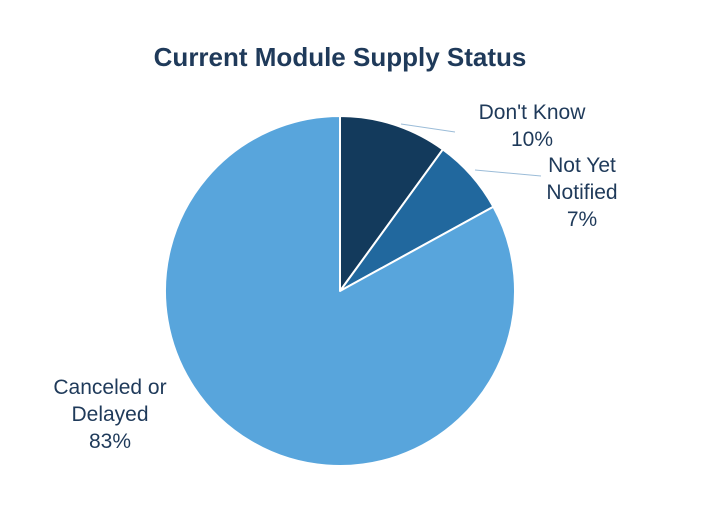 The height and width of the screenshot is (520, 707). I want to click on chart-title: Current Module Supply Status, so click(340, 57).